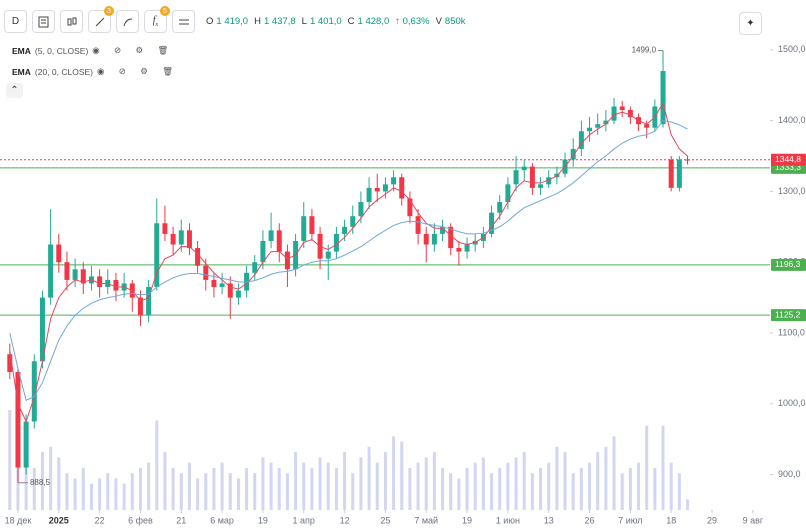 The width and height of the screenshot is (806, 531). What do you see at coordinates (750, 23) in the screenshot?
I see `ai-button: ✦` at bounding box center [750, 23].